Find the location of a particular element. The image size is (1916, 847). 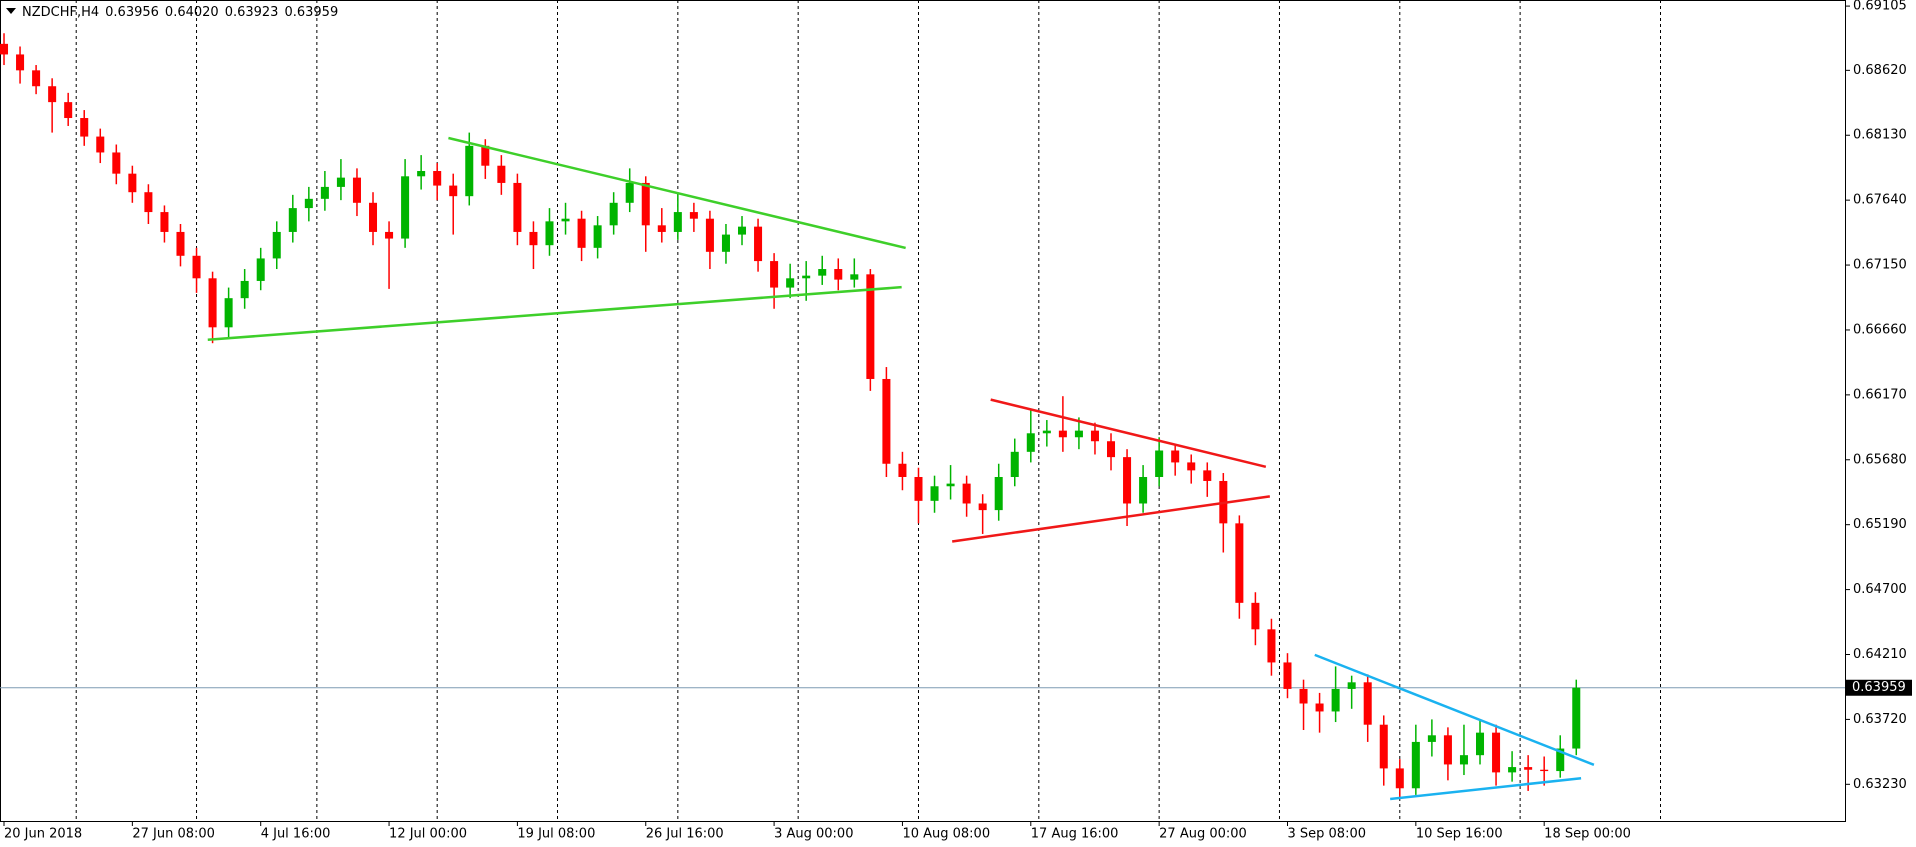

x-tick-label: 26 Jul 16:00 is located at coordinates (685, 834).